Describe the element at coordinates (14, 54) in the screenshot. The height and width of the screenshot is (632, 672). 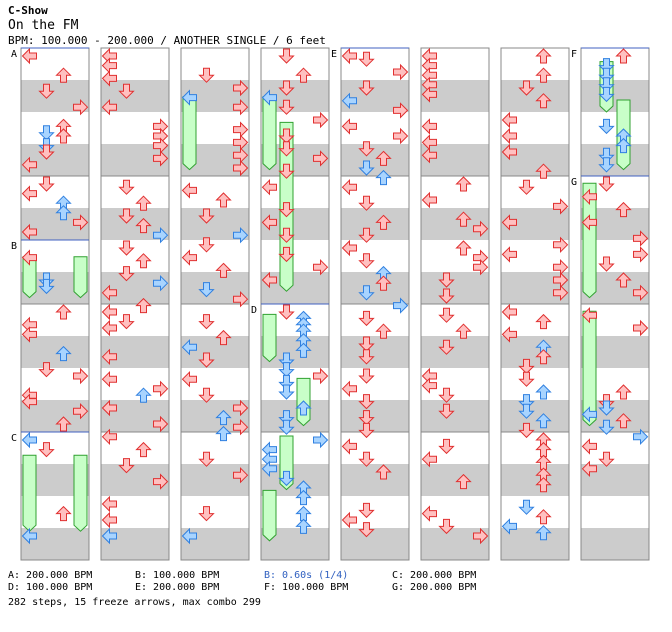
I see `marker-label: A` at that location.